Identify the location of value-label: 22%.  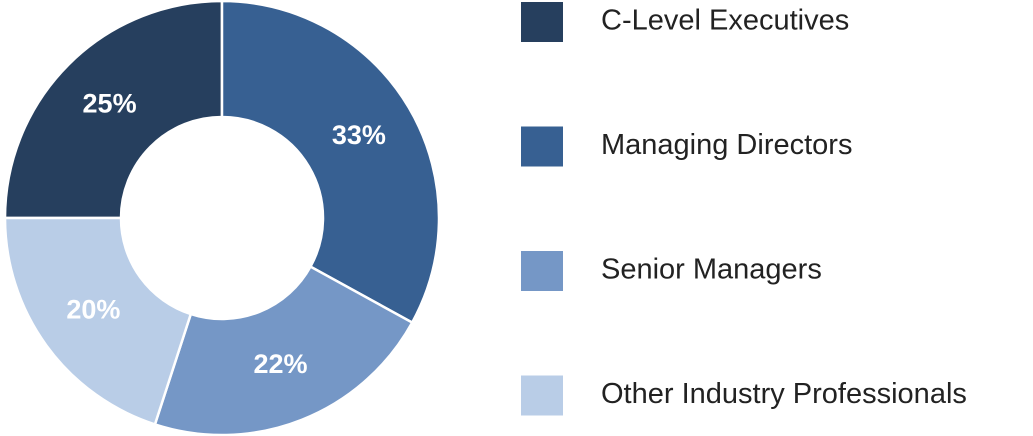
(281, 364).